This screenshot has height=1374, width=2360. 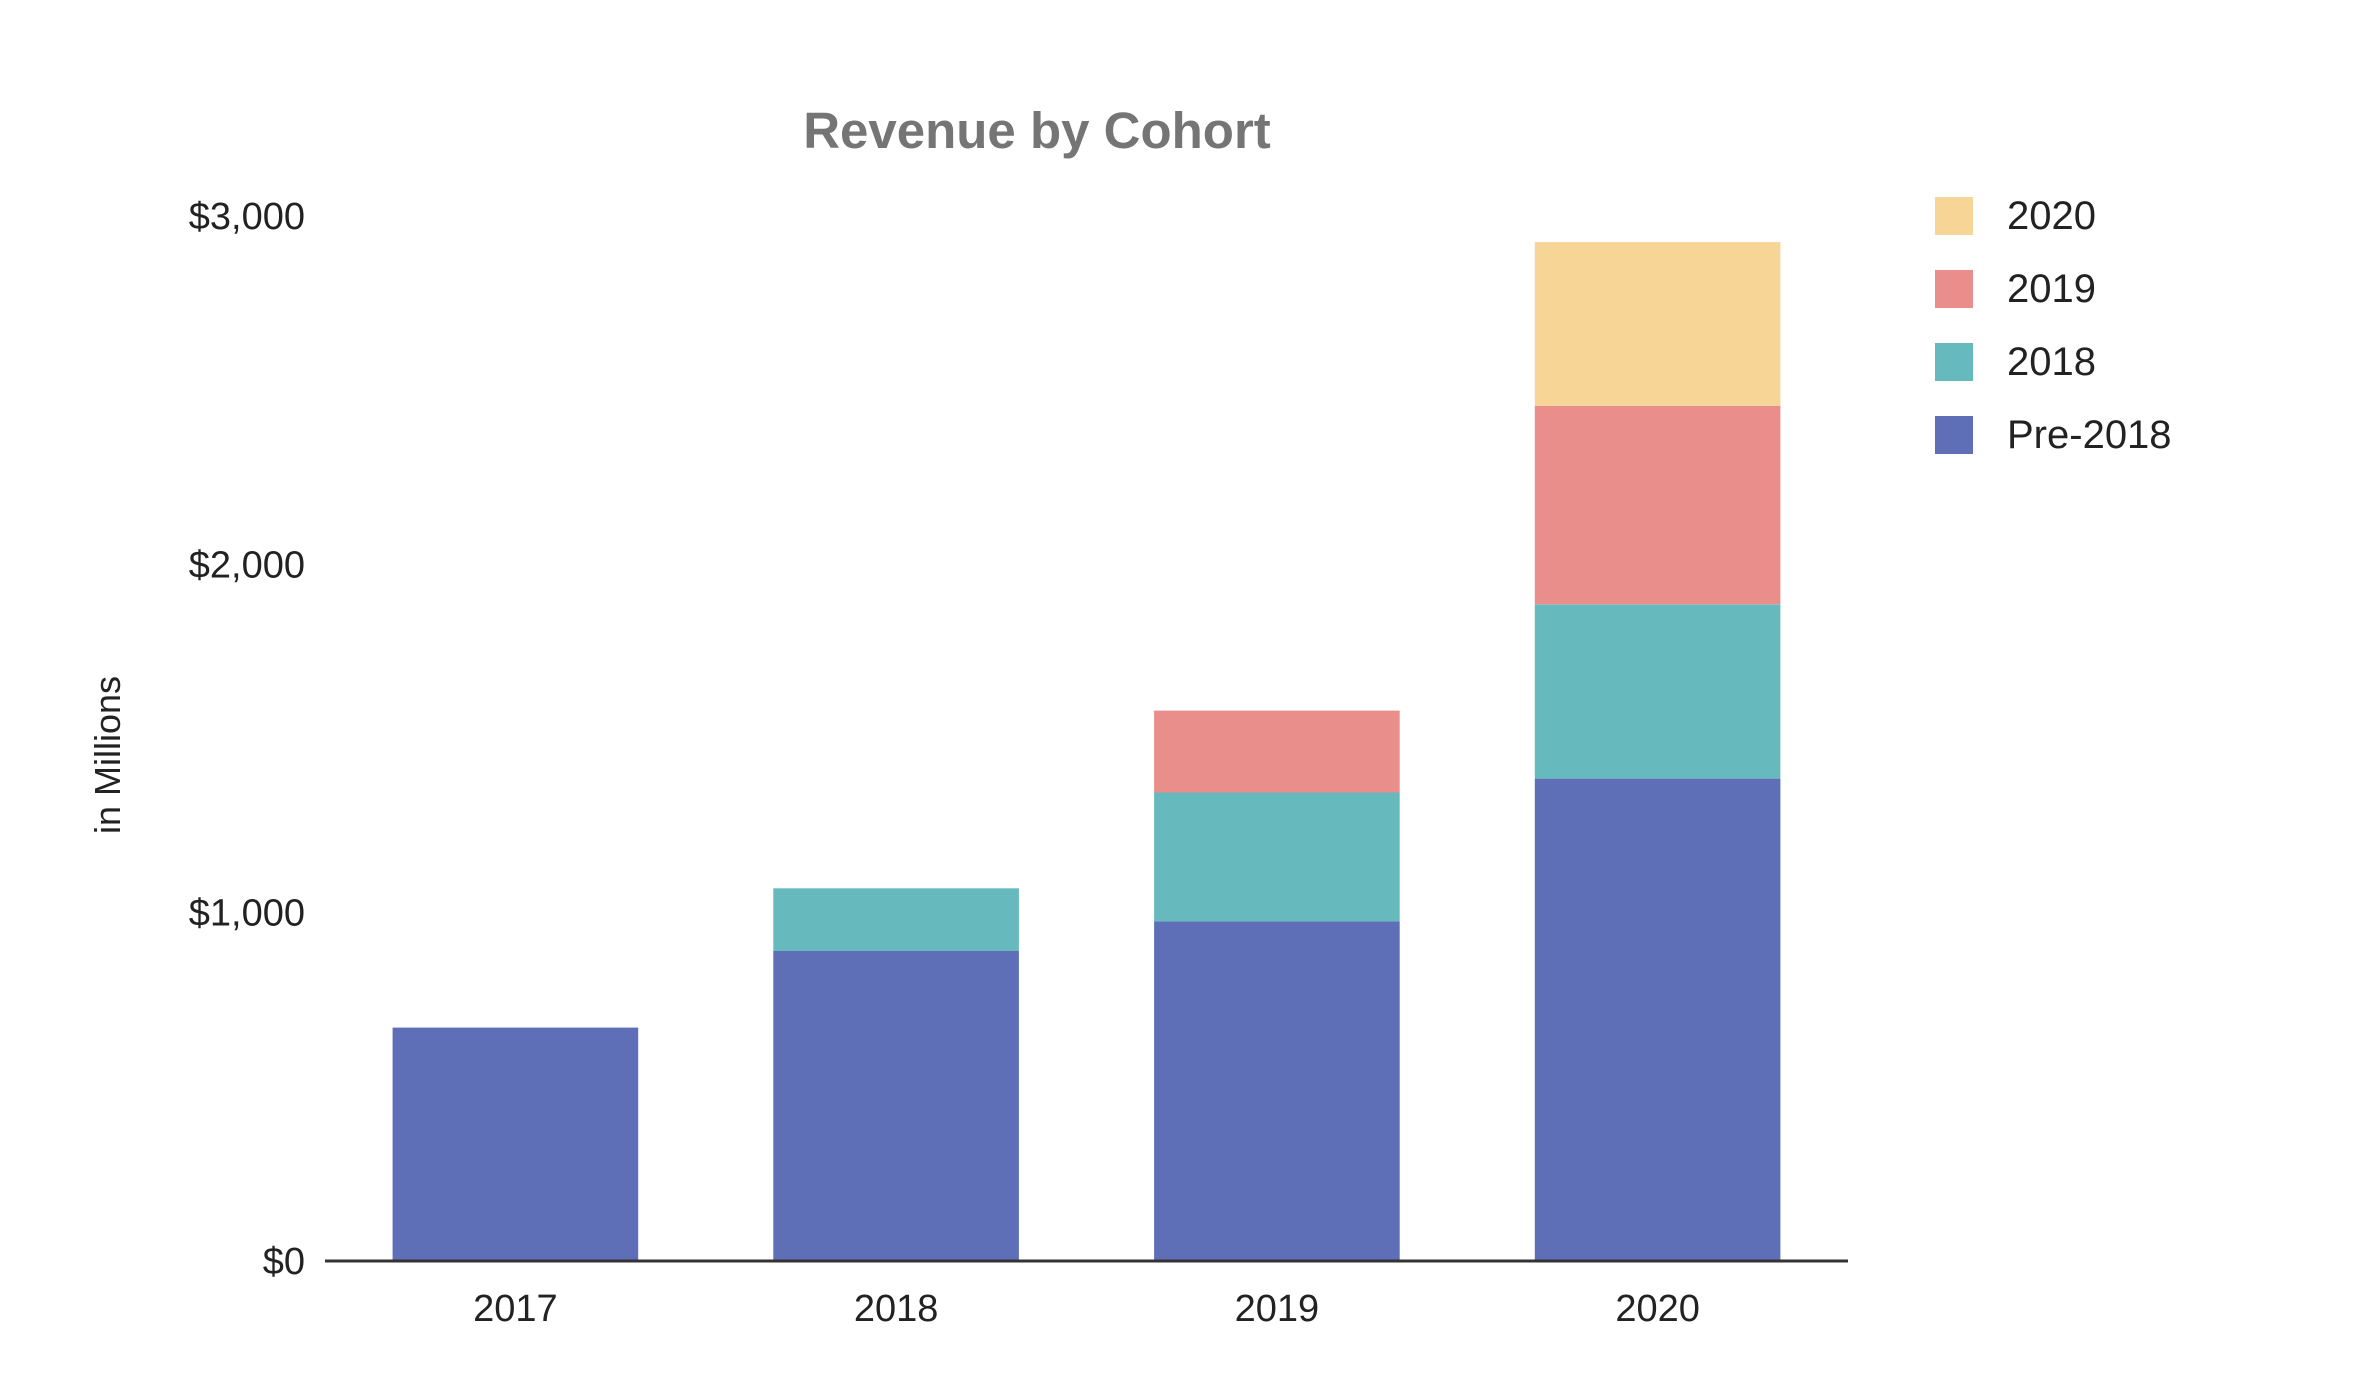 What do you see at coordinates (515, 1309) in the screenshot?
I see `x-tick-label: 2017` at bounding box center [515, 1309].